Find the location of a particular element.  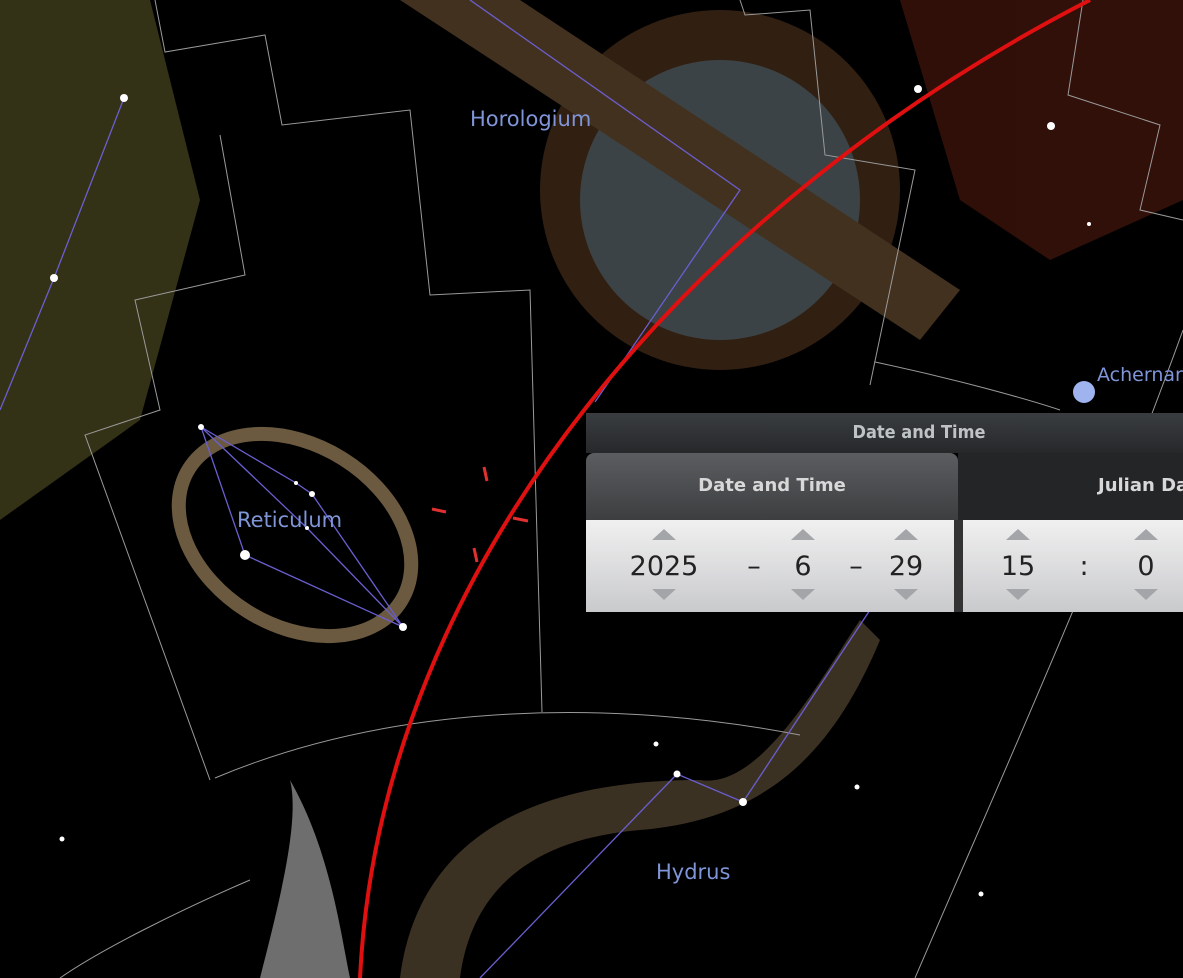

star-label: Achernar is located at coordinates (1140, 375).